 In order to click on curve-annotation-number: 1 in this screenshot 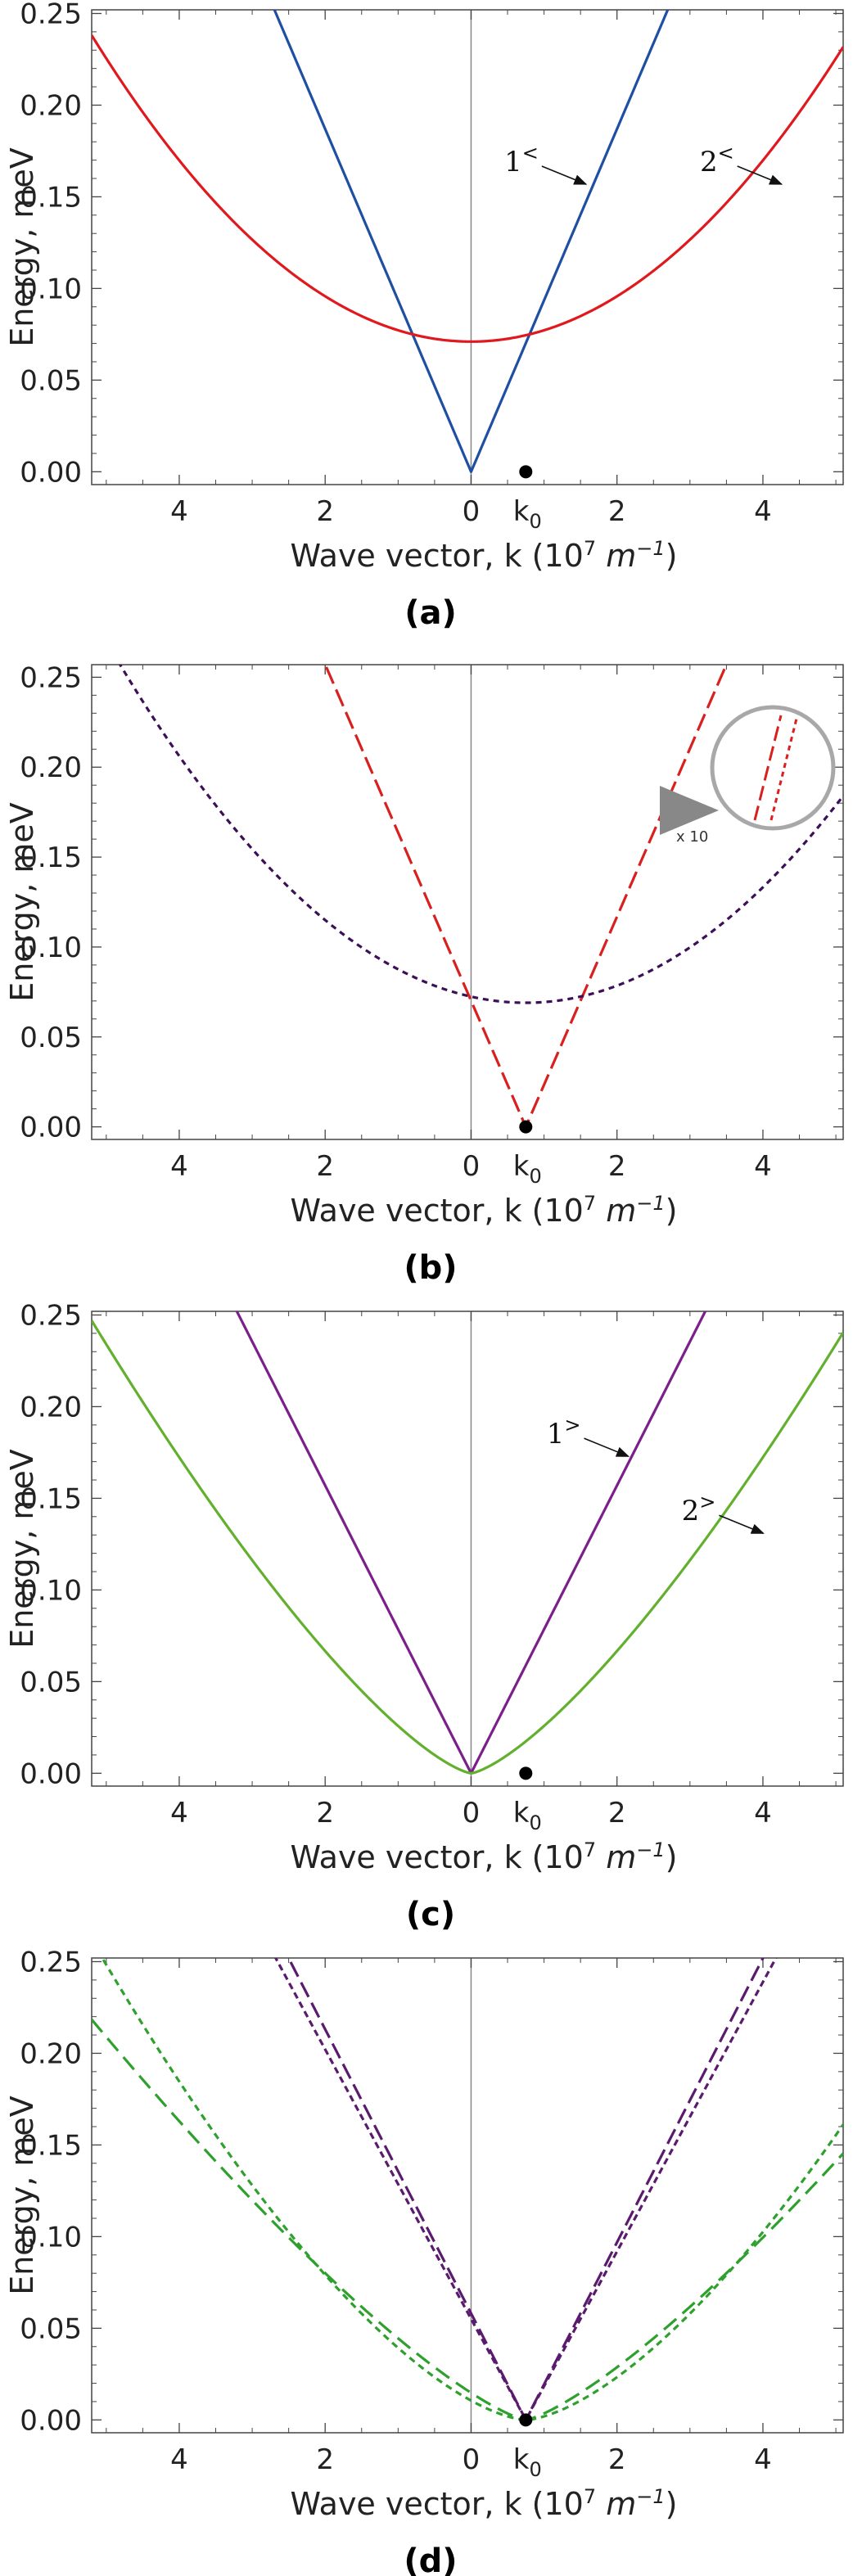, I will do `click(556, 1434)`.